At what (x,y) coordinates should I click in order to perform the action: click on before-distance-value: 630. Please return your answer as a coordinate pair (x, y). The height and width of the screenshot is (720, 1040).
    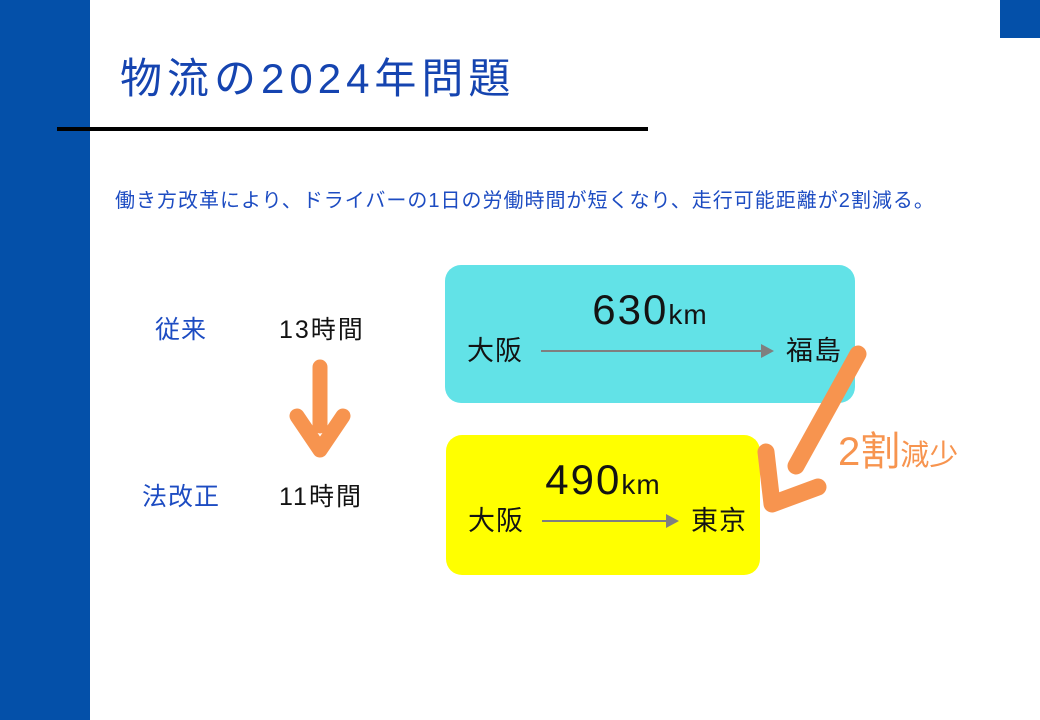
    Looking at the image, I should click on (630, 309).